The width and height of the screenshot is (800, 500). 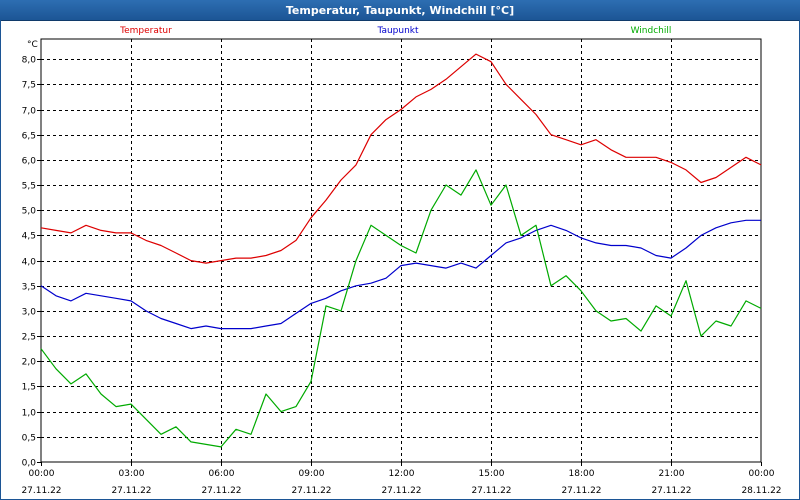 I want to click on y-tick-label: 5,0, so click(x=29, y=212).